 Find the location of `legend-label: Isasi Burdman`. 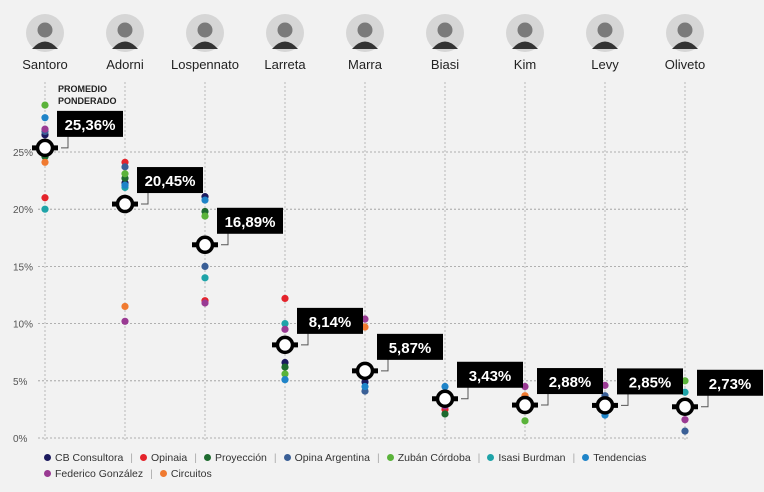

legend-label: Isasi Burdman is located at coordinates (532, 458).